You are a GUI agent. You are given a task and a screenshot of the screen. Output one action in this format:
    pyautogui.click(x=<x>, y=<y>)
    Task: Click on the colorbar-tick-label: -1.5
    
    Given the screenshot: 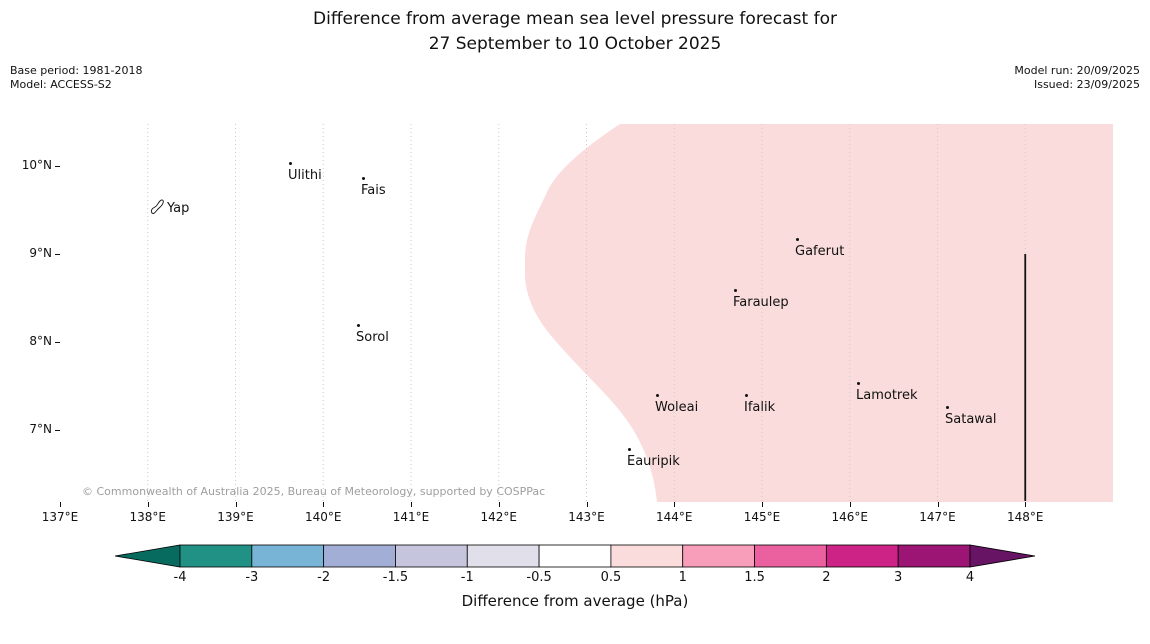 What is the action you would take?
    pyautogui.click(x=395, y=577)
    